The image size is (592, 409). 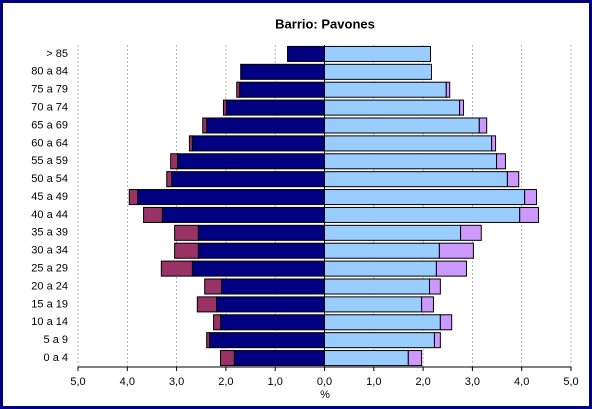 What do you see at coordinates (49, 251) in the screenshot?
I see `y-tick-label: 30 a 34` at bounding box center [49, 251].